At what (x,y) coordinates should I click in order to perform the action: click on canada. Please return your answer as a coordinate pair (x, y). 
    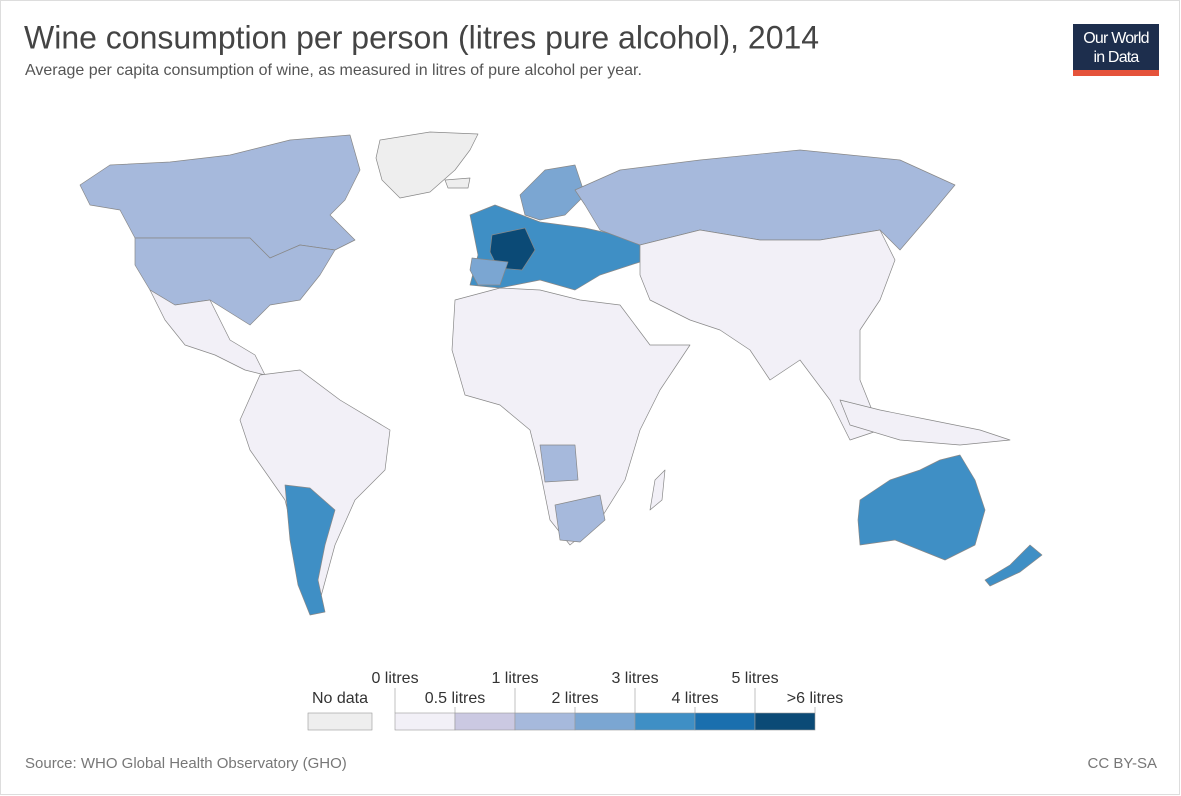
    Looking at the image, I should click on (220, 196).